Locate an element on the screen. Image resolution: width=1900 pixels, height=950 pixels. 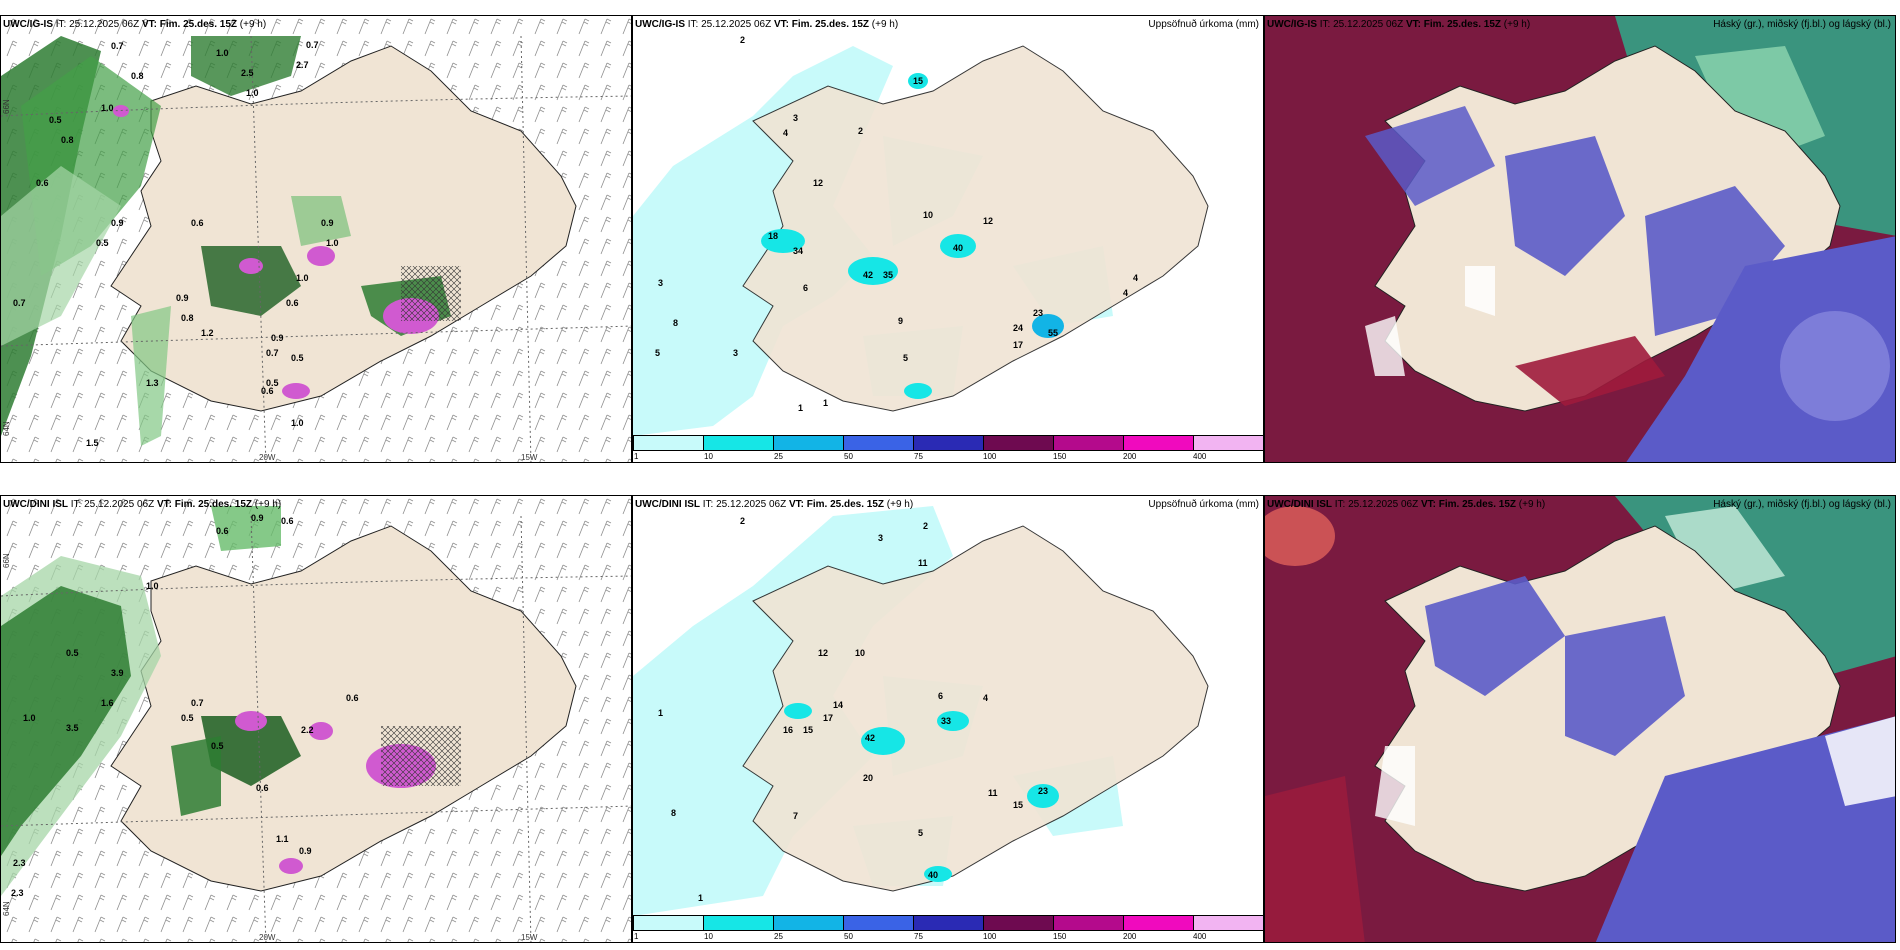
colorbar-tick: 100 is located at coordinates (990, 456).